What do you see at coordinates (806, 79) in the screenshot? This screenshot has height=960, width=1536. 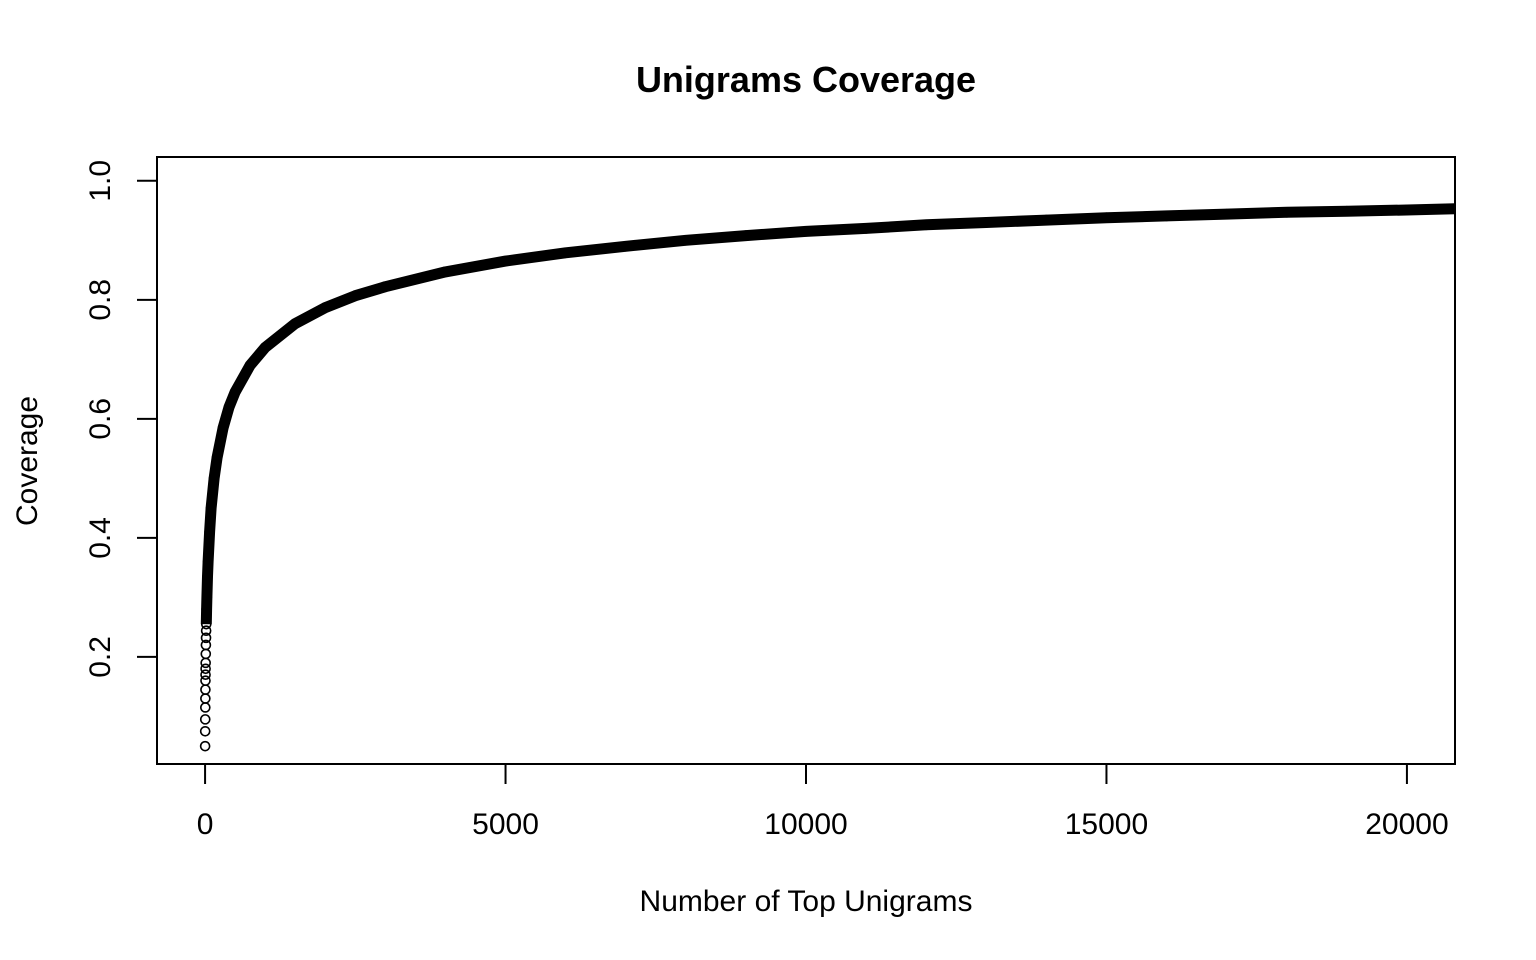 I see `chart-title: Unigrams Coverage` at bounding box center [806, 79].